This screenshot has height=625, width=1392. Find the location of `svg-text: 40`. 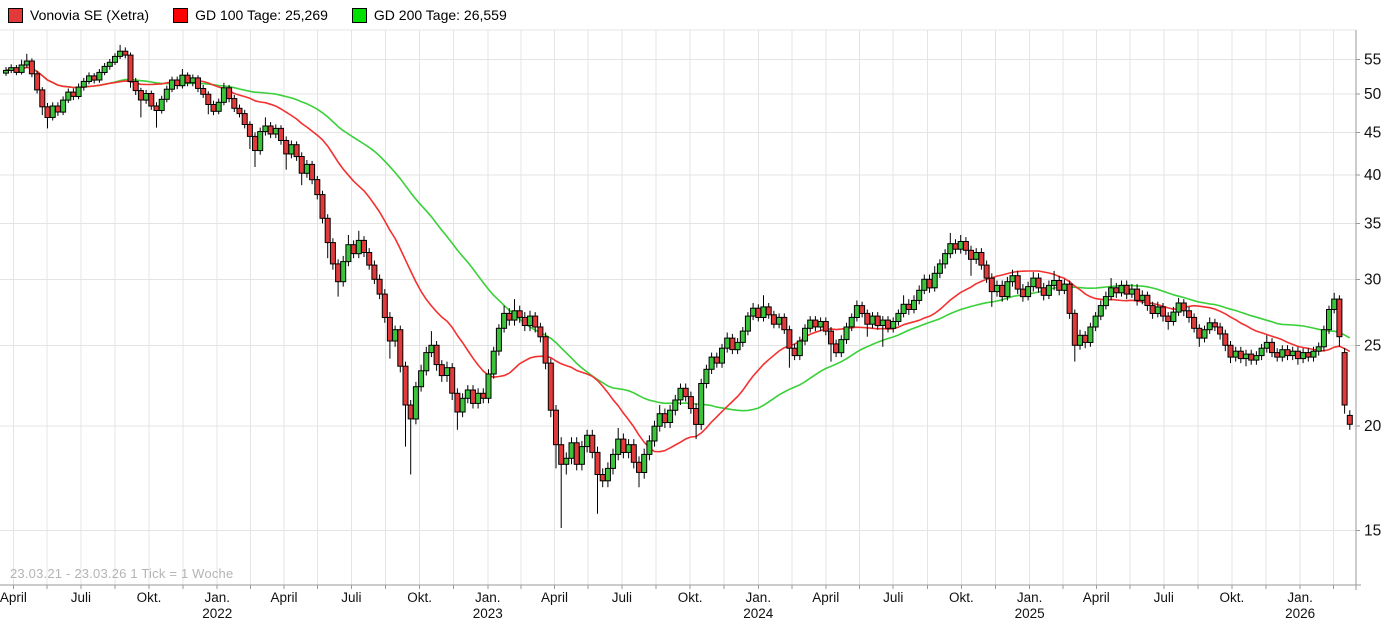

svg-text: 40 is located at coordinates (1373, 175).